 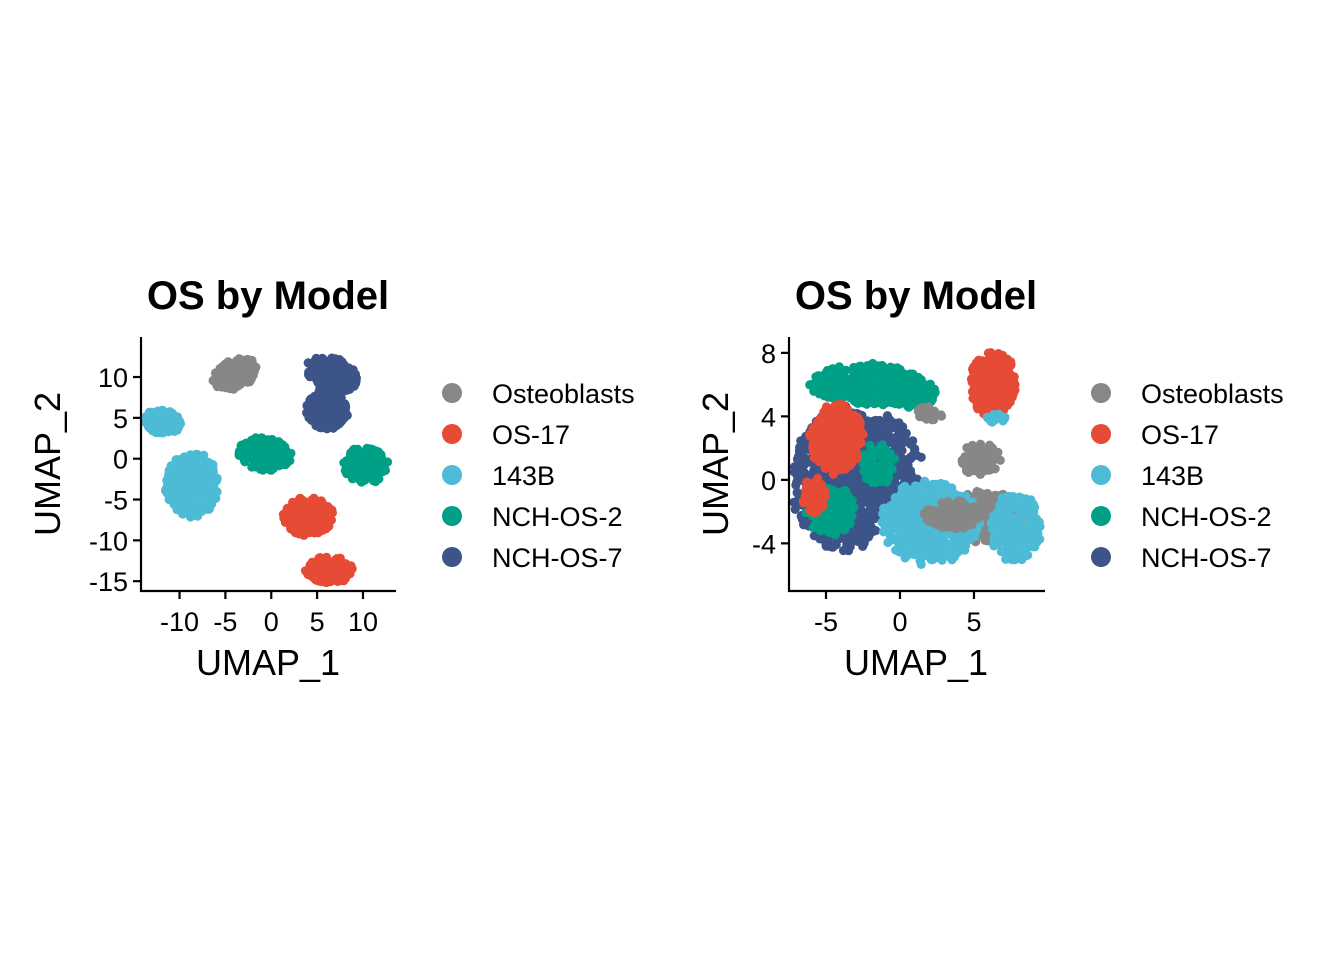 I want to click on plot-area, so click(x=917, y=459).